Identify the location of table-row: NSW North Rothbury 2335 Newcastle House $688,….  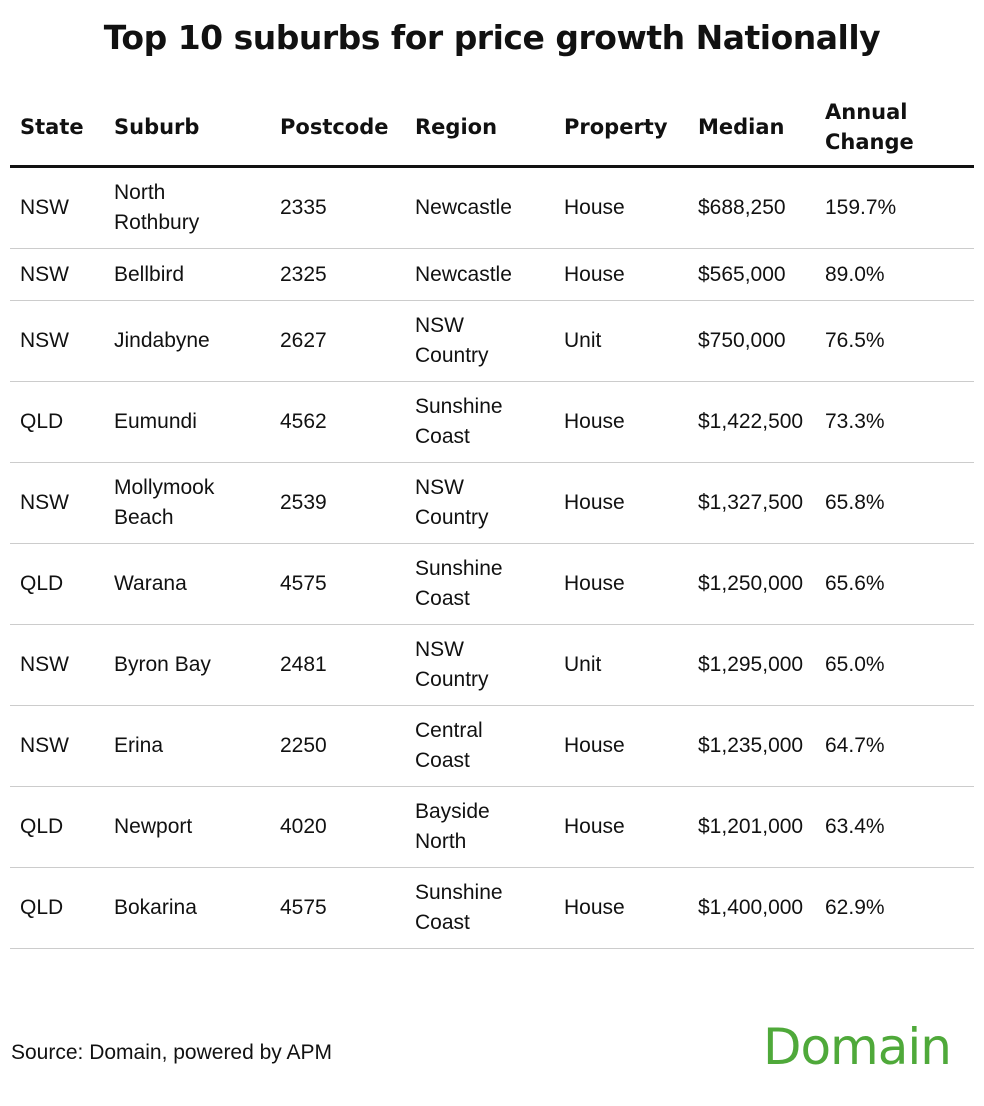
(492, 207).